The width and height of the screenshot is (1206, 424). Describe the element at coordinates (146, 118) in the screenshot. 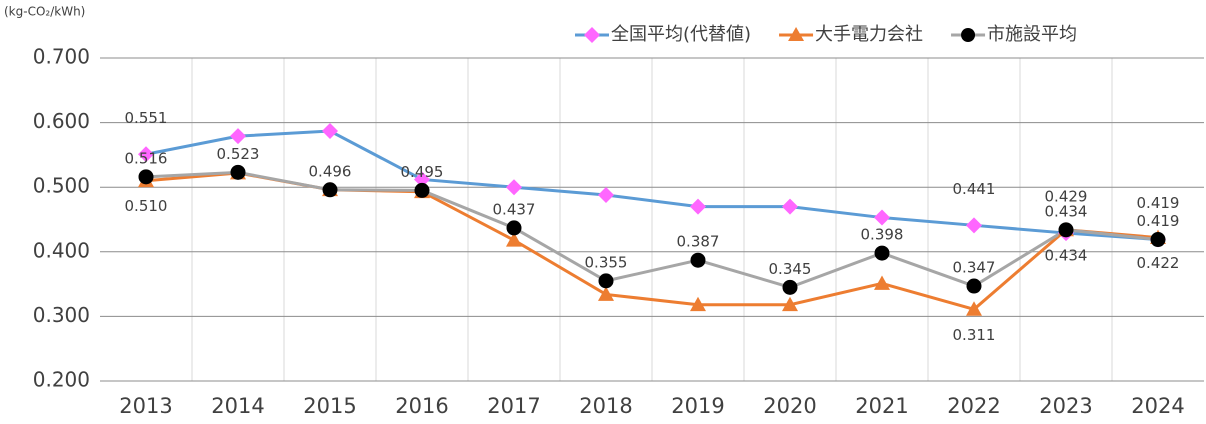

I see `data-label: 0.551` at that location.